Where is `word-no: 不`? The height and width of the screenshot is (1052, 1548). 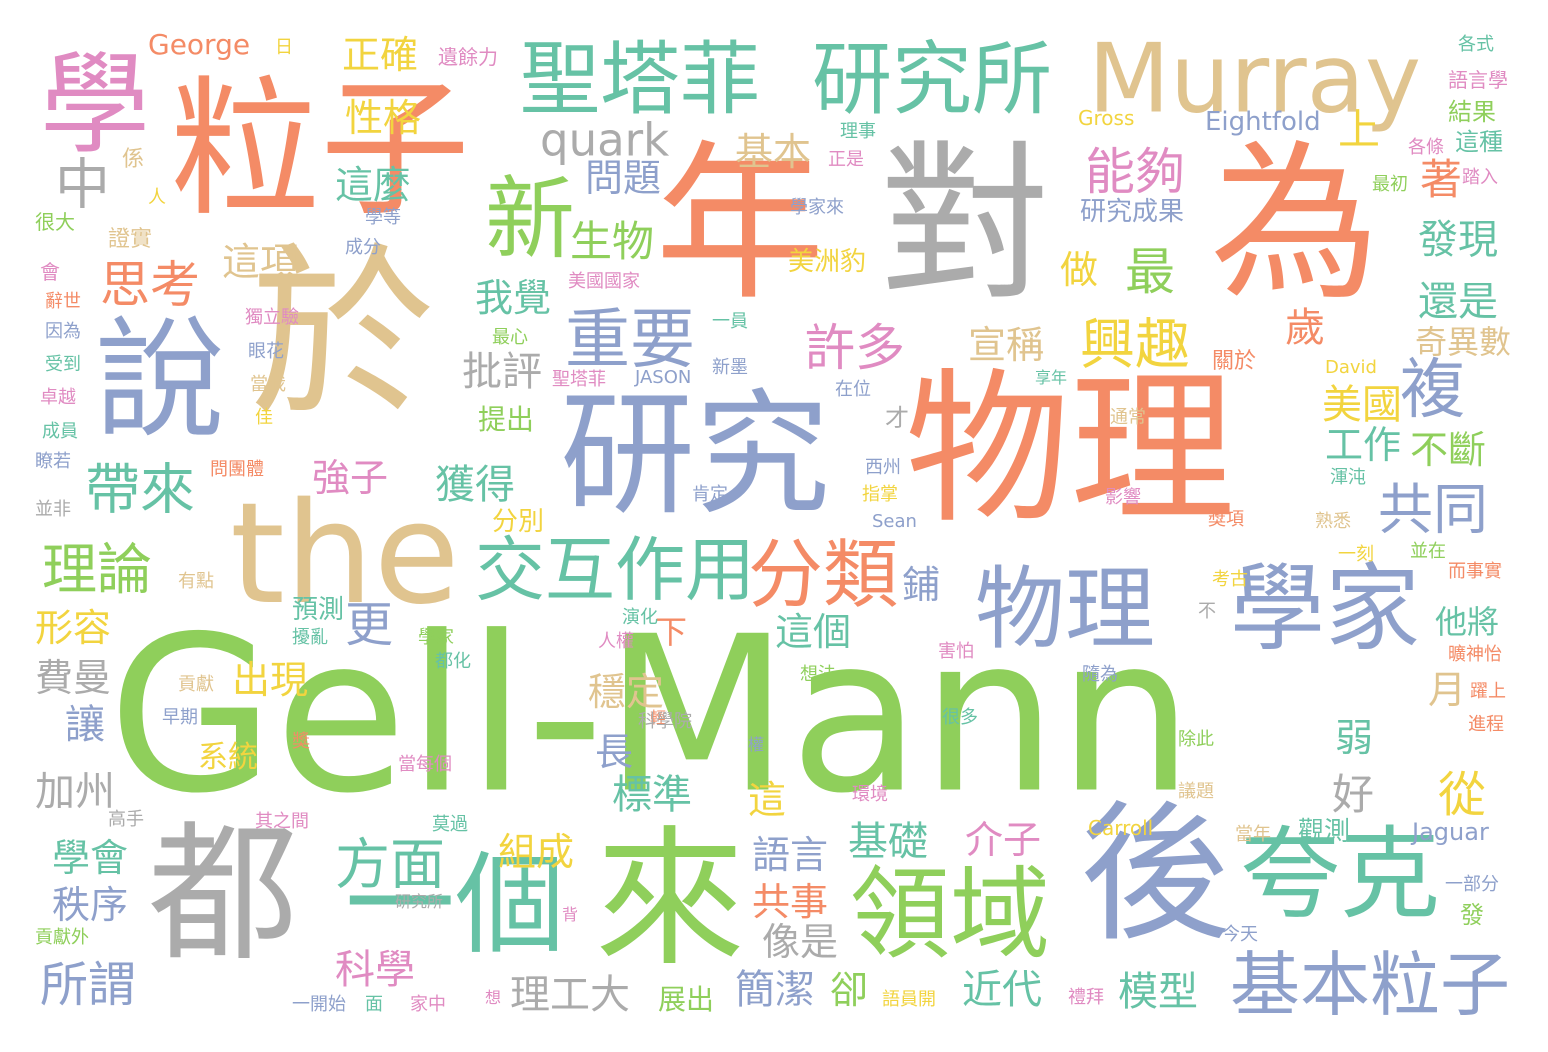 word-no: 不 is located at coordinates (1207, 611).